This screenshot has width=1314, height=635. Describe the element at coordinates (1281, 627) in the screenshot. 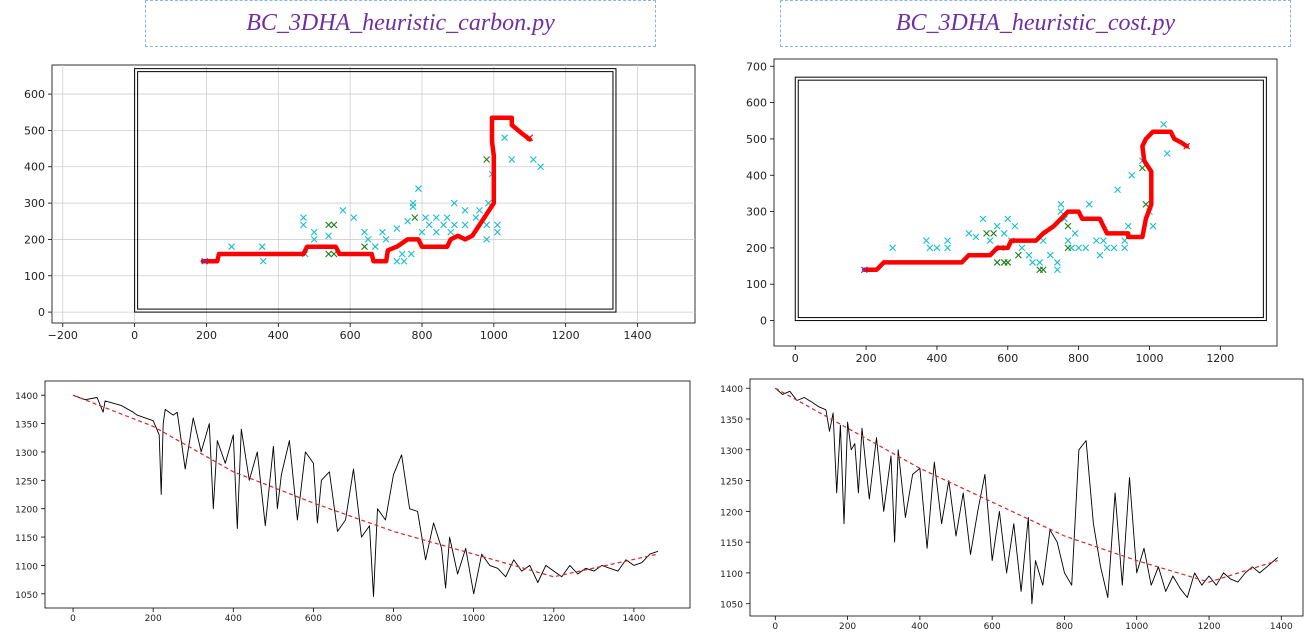

I see `x-tick-label: 1400` at that location.